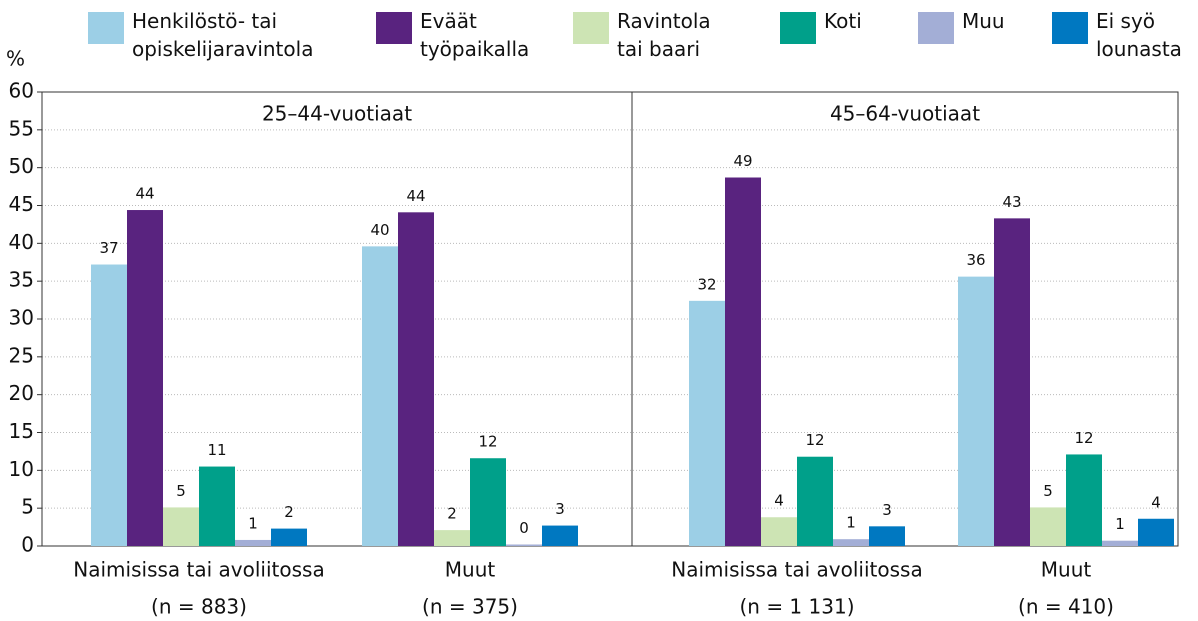 This screenshot has height=621, width=1198. What do you see at coordinates (21, 318) in the screenshot?
I see `y-tick-label: 30` at bounding box center [21, 318].